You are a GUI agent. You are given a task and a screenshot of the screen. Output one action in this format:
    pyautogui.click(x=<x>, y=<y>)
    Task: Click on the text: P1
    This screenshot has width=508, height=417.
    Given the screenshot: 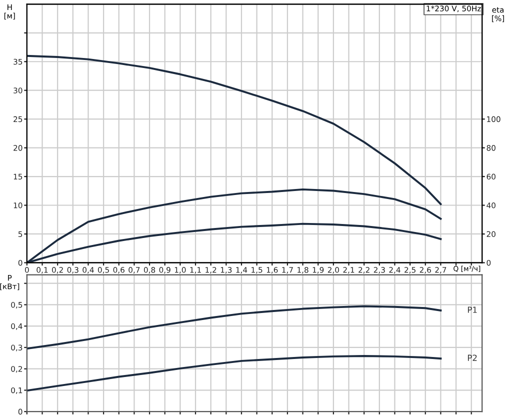 What is the action you would take?
    pyautogui.click(x=472, y=309)
    